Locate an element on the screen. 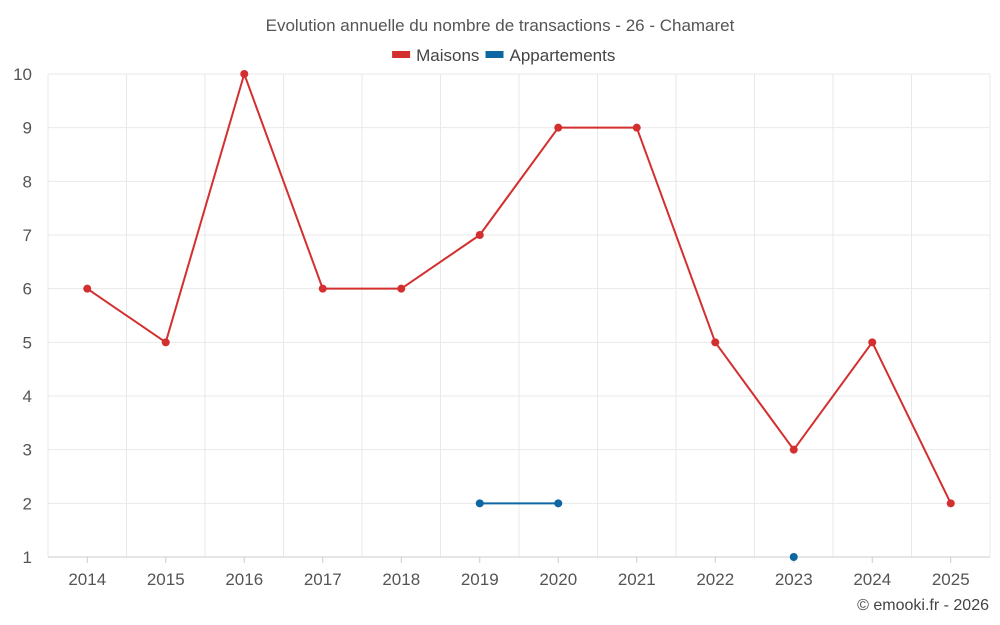 This screenshot has width=1000, height=625. credit-text: © emooki.fr - 2026 is located at coordinates (923, 605).